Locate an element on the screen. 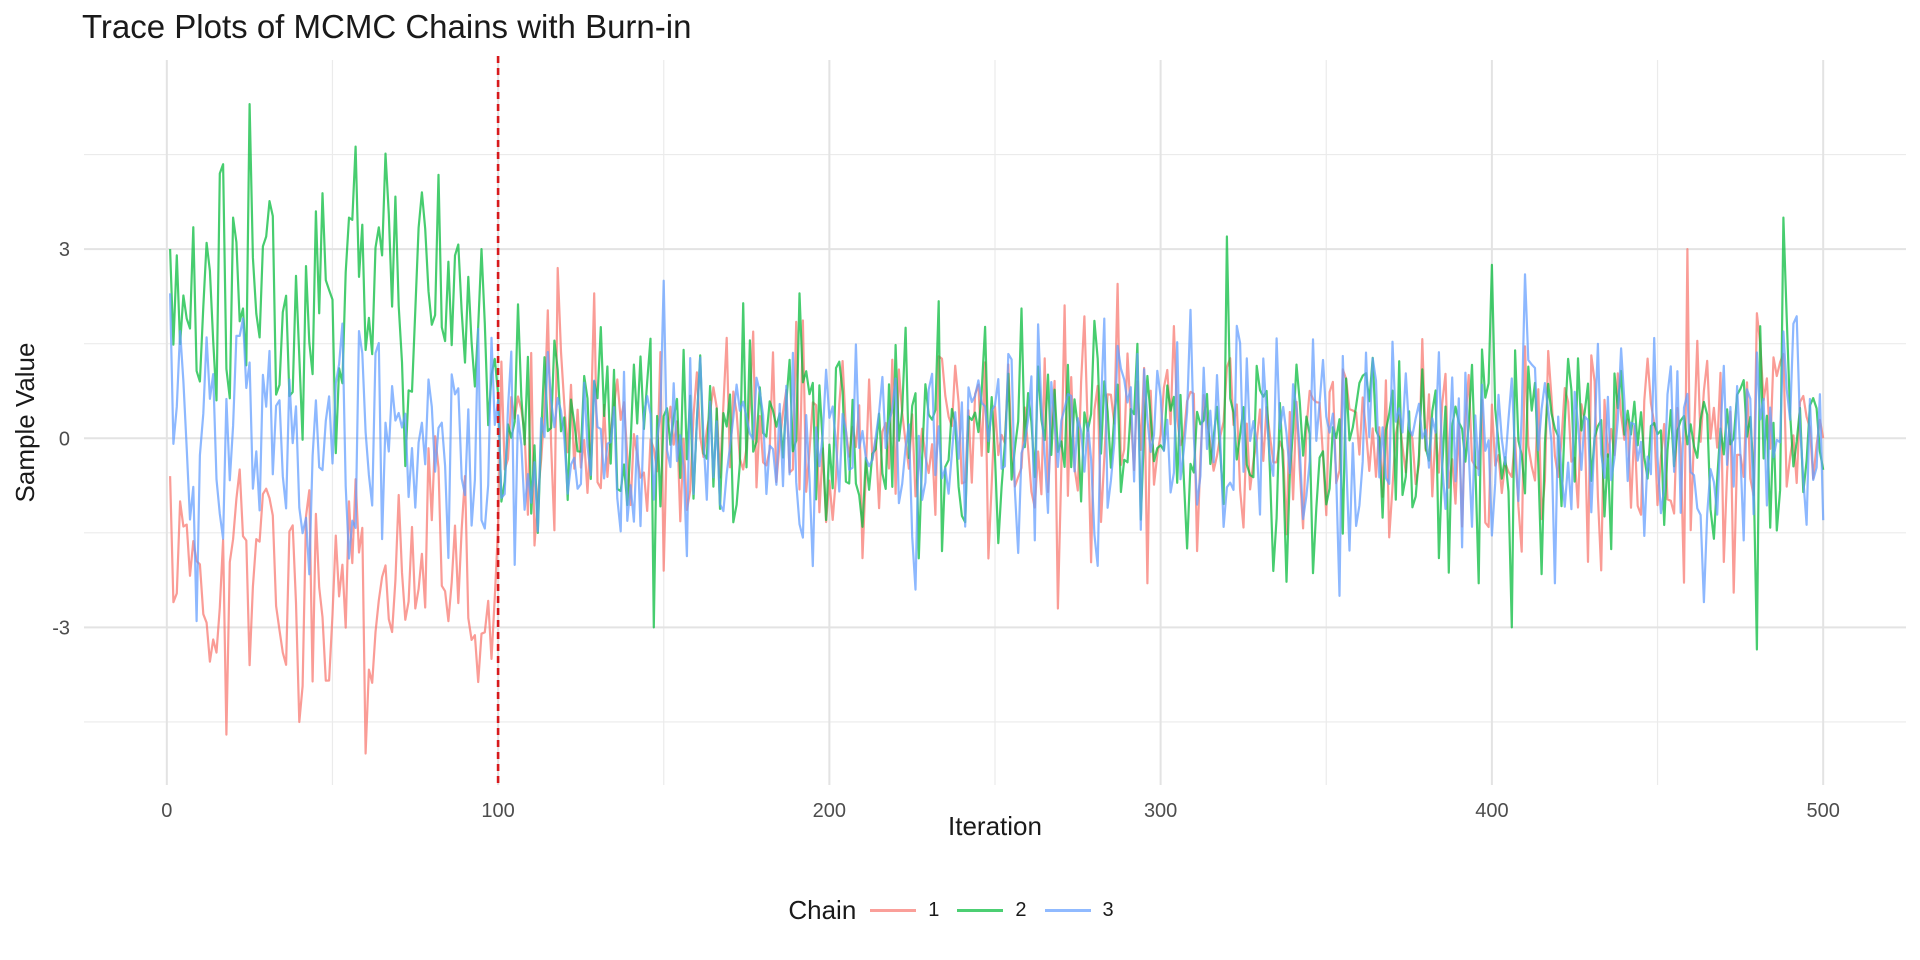  legend-label: 1 is located at coordinates (934, 909).